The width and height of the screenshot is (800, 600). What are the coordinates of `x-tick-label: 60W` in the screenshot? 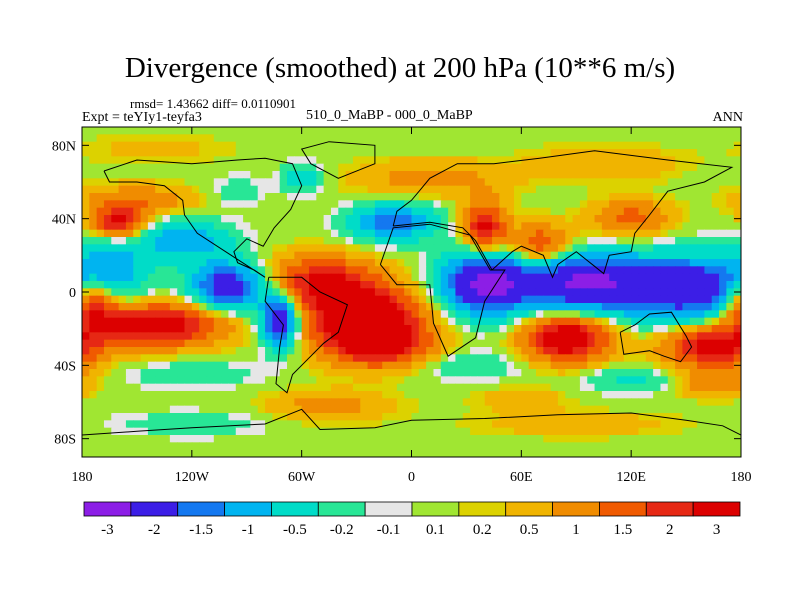 It's located at (302, 477).